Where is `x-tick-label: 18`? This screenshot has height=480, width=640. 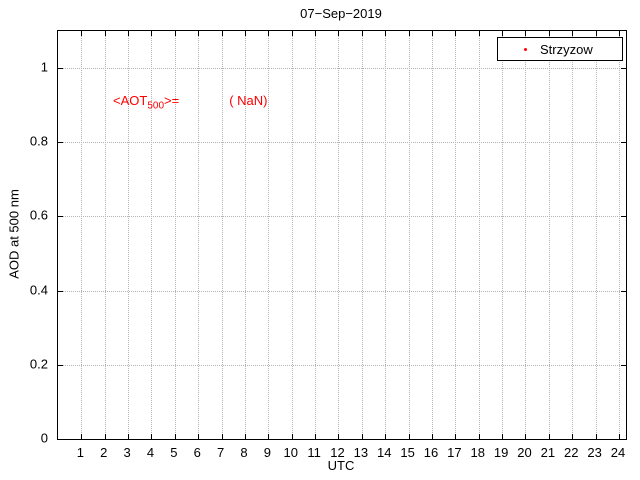 x-tick-label: 18 is located at coordinates (477, 452).